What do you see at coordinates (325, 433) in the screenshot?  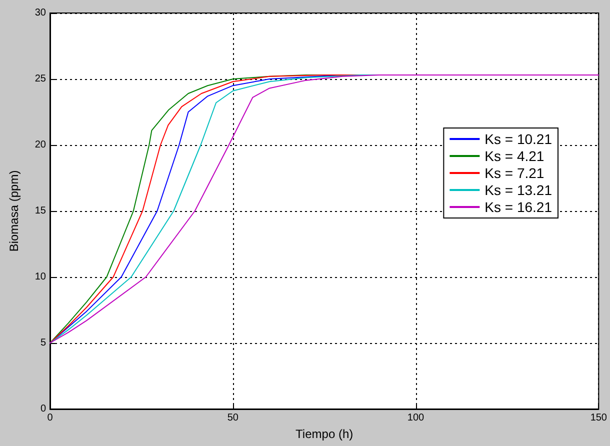 I see `x-axis-title: Tiempo (h)` at bounding box center [325, 433].